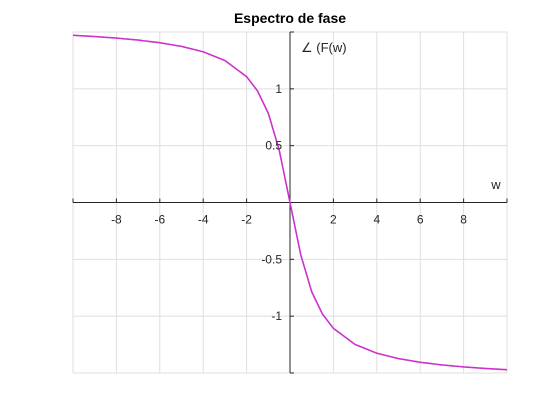  What do you see at coordinates (116, 220) in the screenshot?
I see `x-tick-label: -8` at bounding box center [116, 220].